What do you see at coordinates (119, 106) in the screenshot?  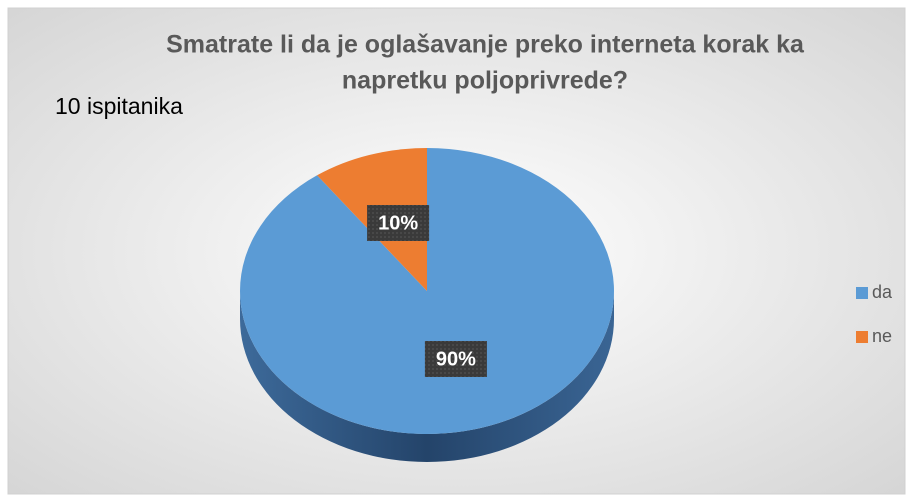 I see `annotation: 10 ispitanika` at bounding box center [119, 106].